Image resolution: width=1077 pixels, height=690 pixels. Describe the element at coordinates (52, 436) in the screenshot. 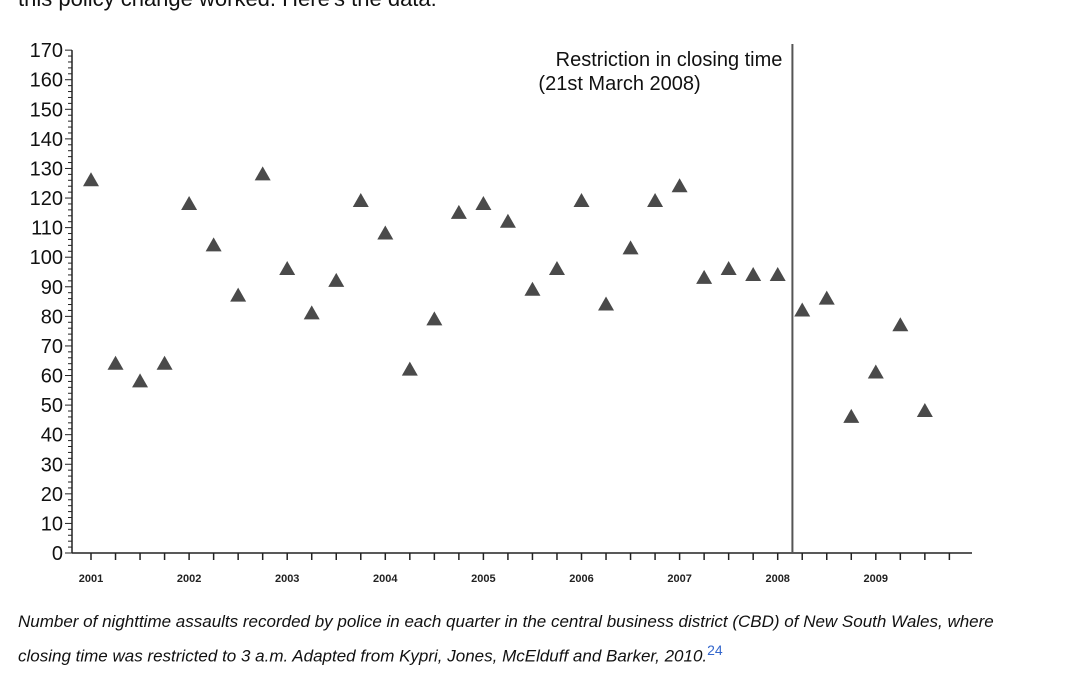

I see `y-tick-label: 40` at that location.